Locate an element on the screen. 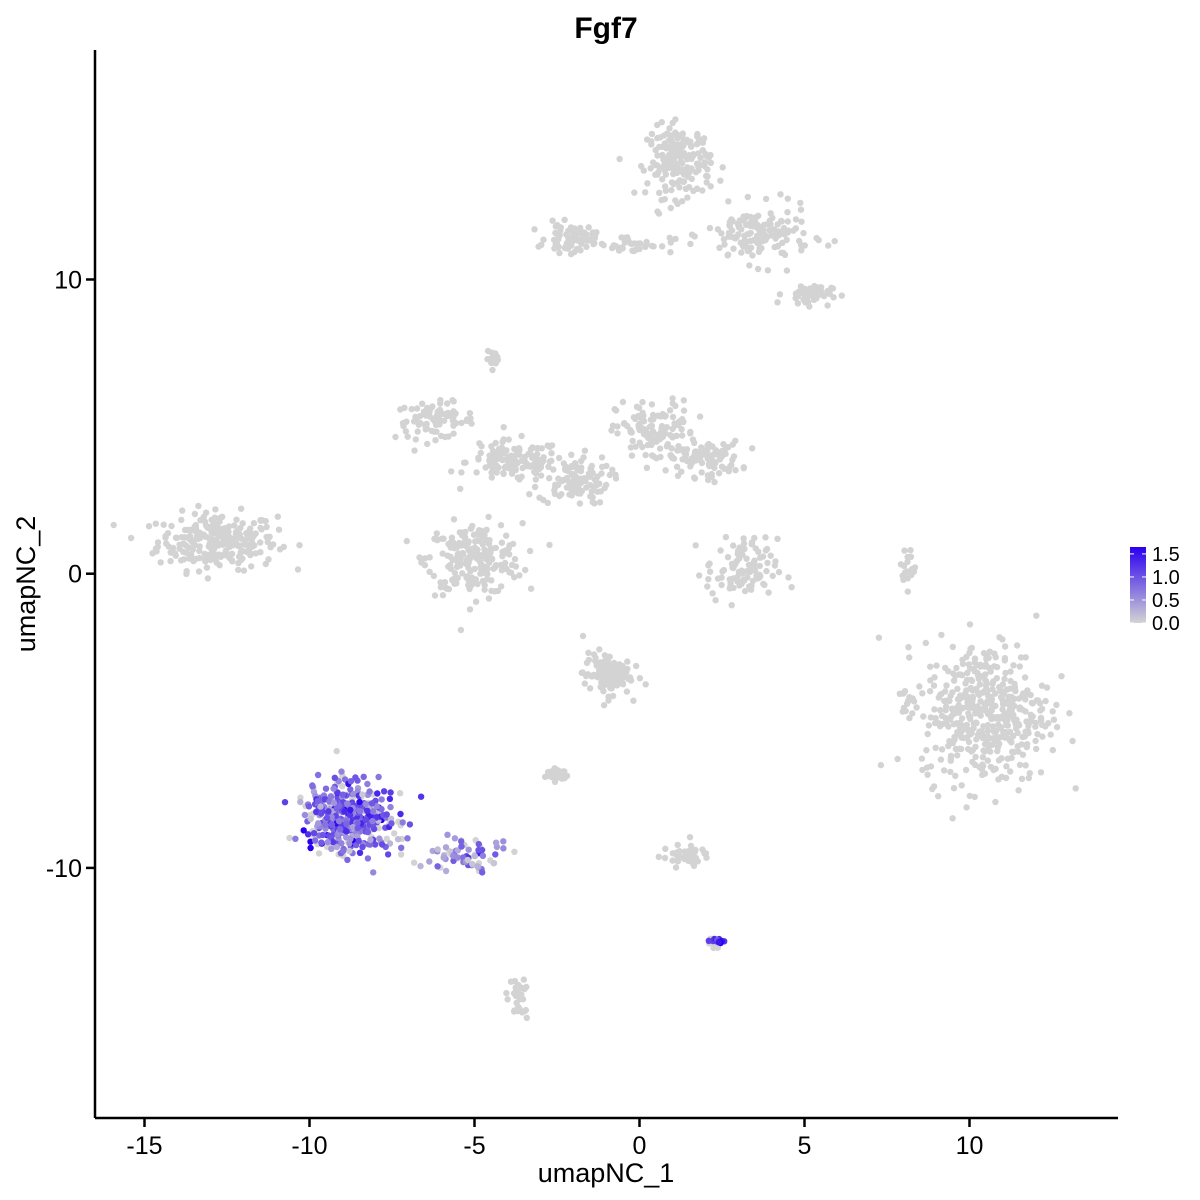 The width and height of the screenshot is (1200, 1200). x-tick-label: 10 is located at coordinates (970, 1146).